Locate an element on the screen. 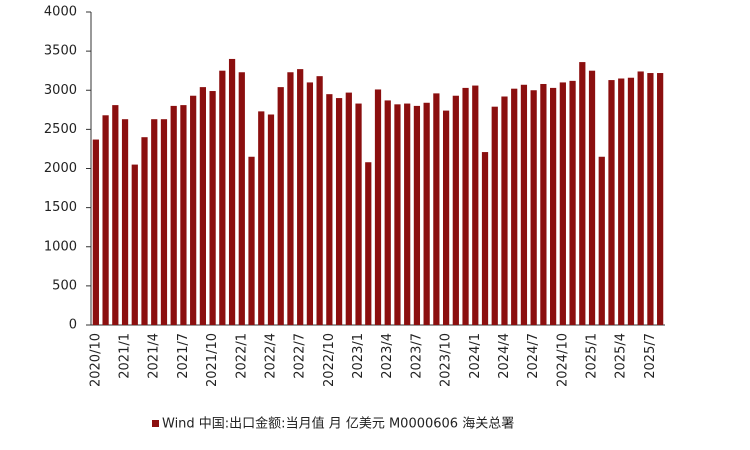 This screenshot has height=450, width=750. y-tick-label: 500 is located at coordinates (64, 285).